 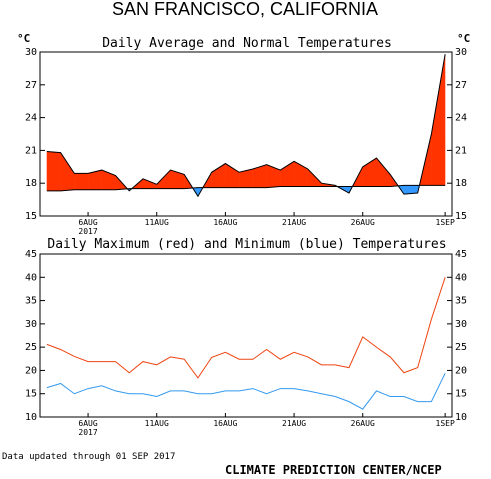 What do you see at coordinates (35, 134) in the screenshot?
I see `average-chart-y-axis-left: 15 18 21 24 27 30` at bounding box center [35, 134].